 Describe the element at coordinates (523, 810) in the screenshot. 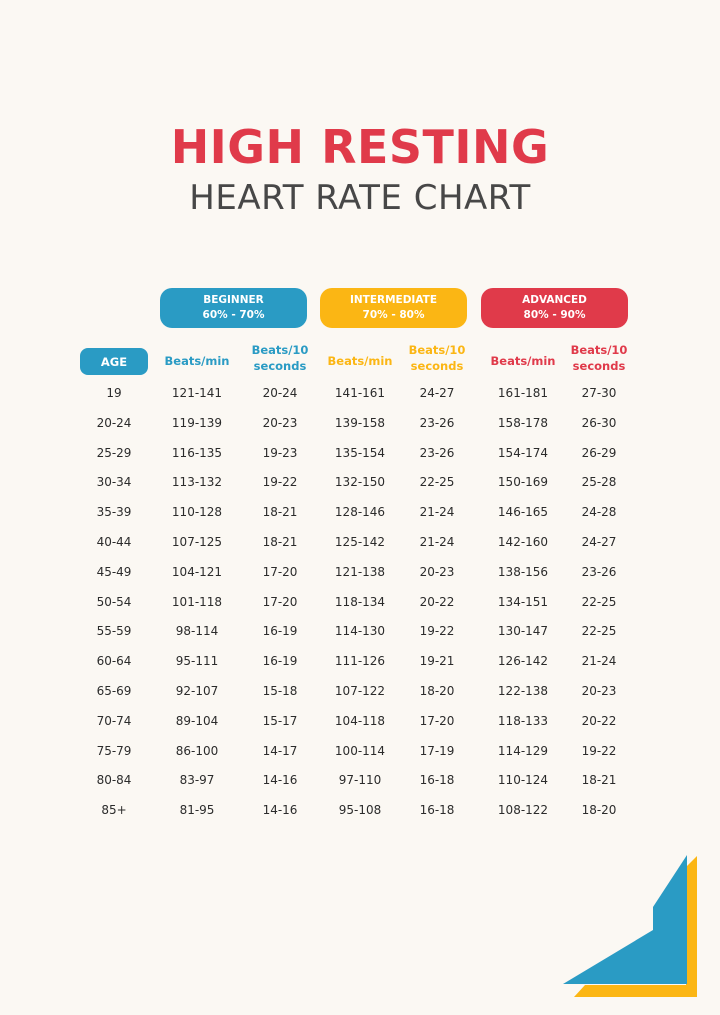

I see `table-cell: 108-122` at that location.